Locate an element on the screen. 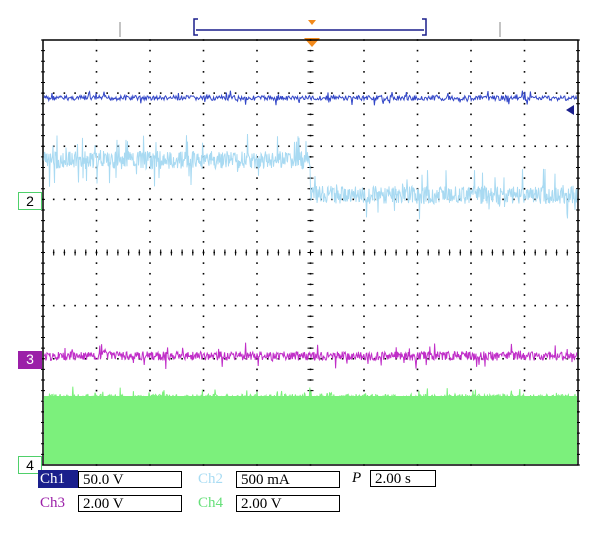  ch2-readout: Ch2 500 mA is located at coordinates (268, 479).